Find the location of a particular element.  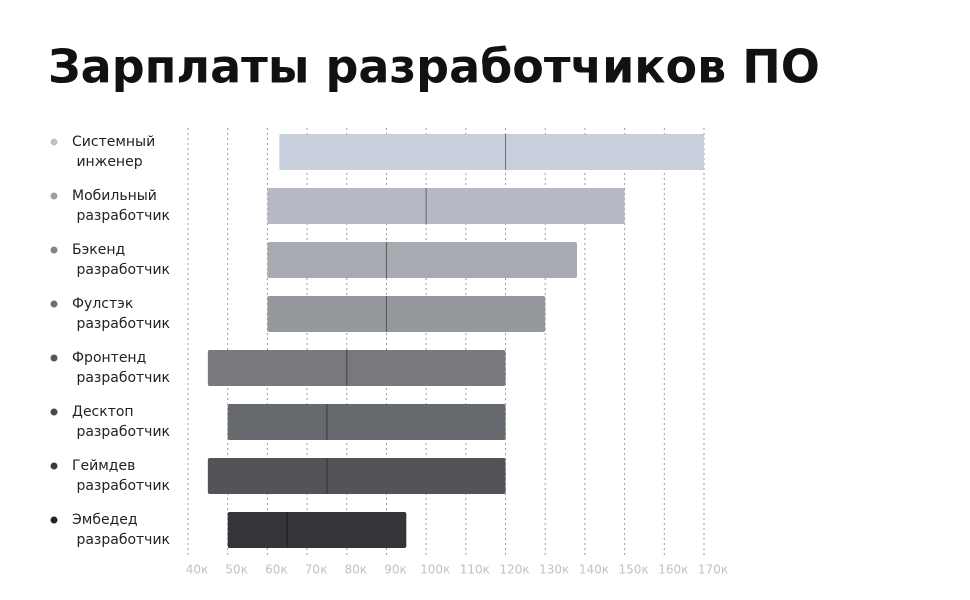

x-tick-label: 80к is located at coordinates (356, 570).